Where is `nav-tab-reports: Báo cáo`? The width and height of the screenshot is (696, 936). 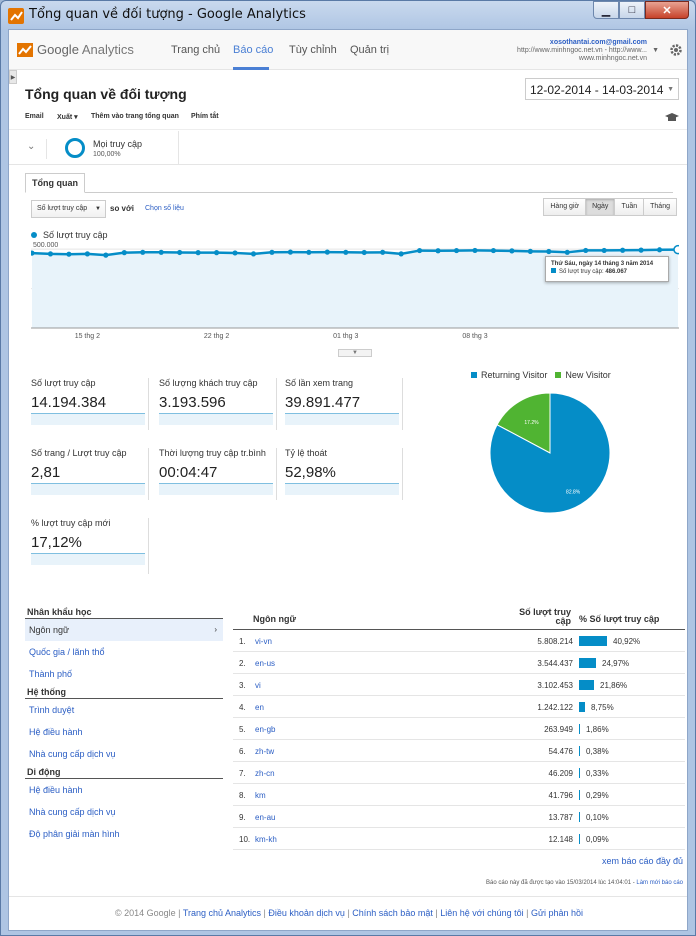 nav-tab-reports: Báo cáo is located at coordinates (253, 50).